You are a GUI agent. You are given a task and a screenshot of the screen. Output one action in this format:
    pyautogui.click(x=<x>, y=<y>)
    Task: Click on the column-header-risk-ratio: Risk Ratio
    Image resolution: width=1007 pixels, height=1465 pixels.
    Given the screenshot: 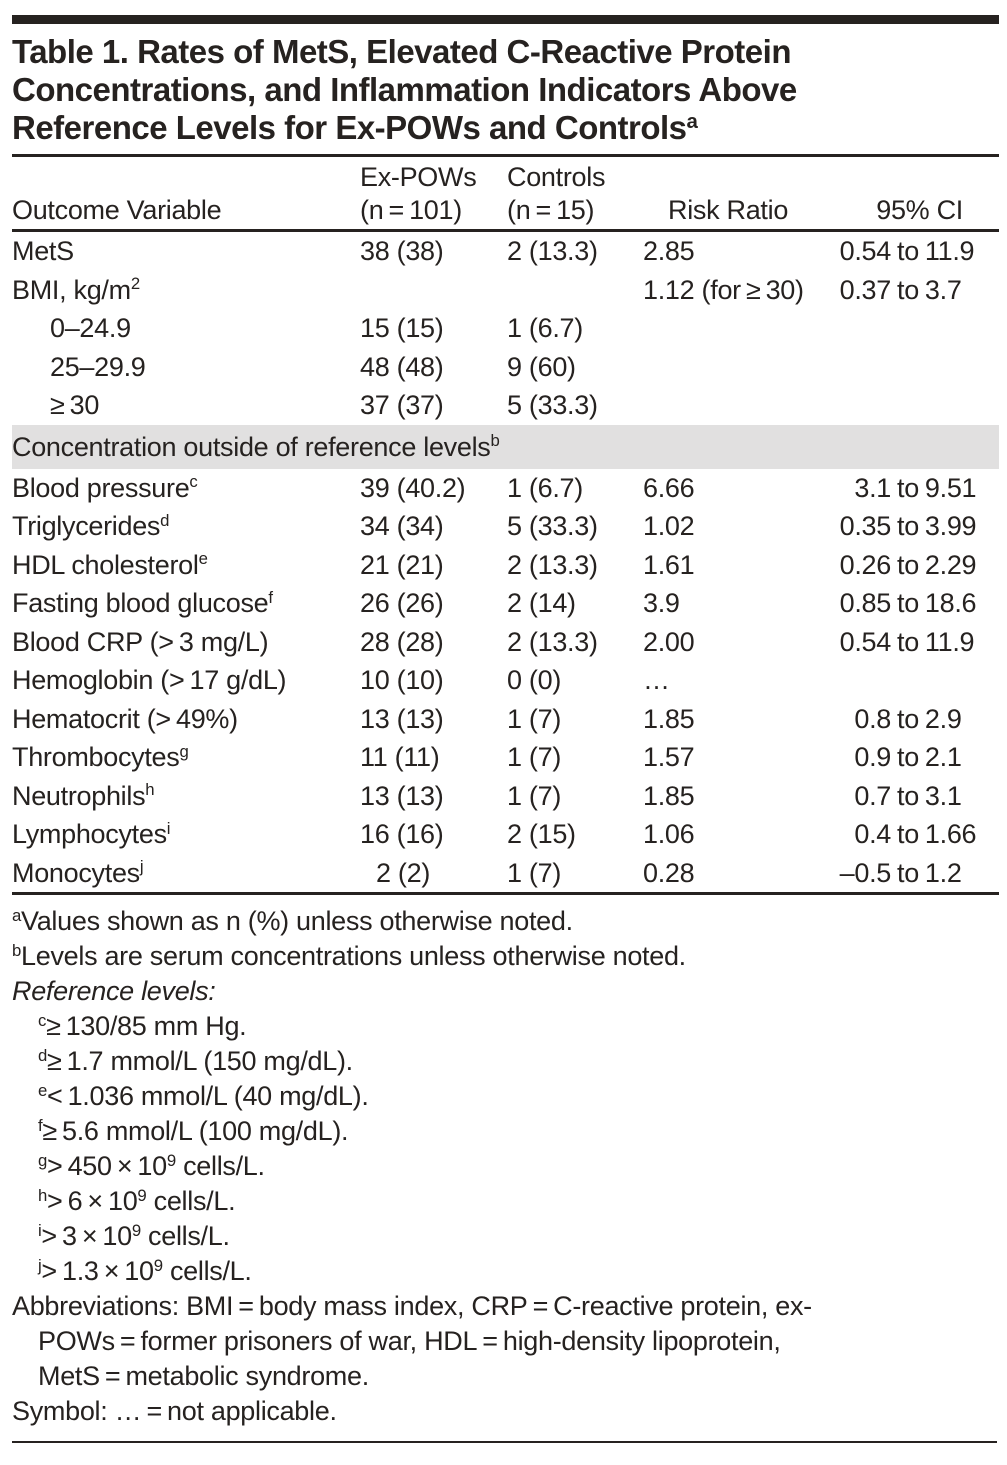 What is the action you would take?
    pyautogui.click(x=728, y=210)
    